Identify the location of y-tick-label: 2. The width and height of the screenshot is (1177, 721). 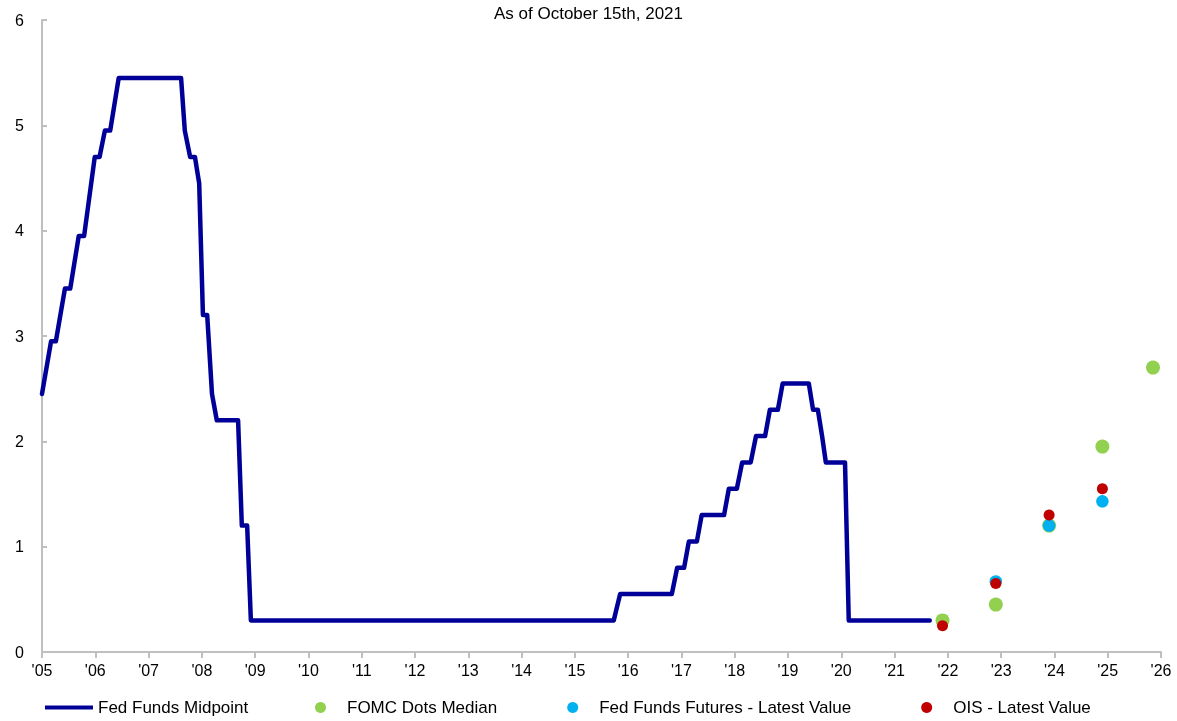
(20, 441).